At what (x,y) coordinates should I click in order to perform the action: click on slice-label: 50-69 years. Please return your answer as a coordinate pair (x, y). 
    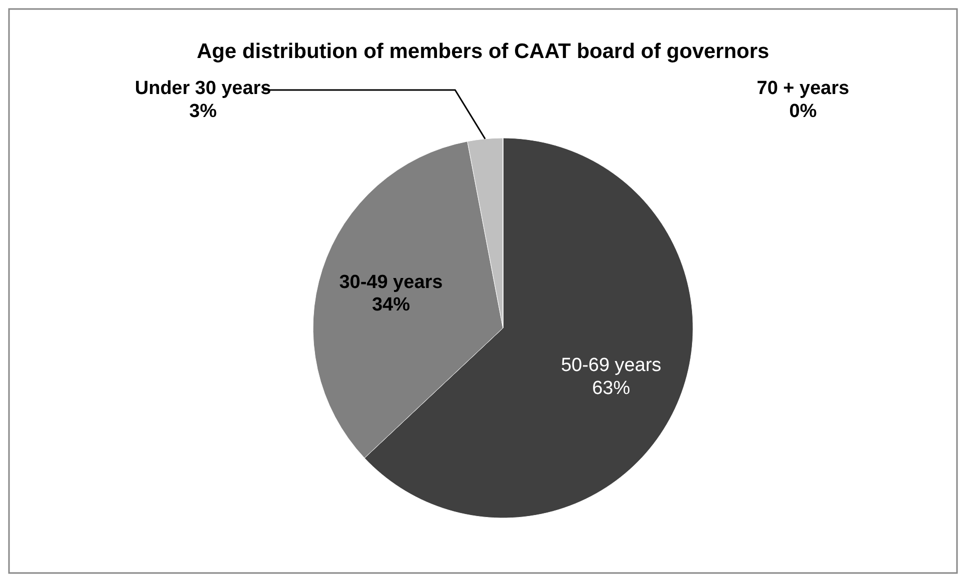
    Looking at the image, I should click on (611, 365).